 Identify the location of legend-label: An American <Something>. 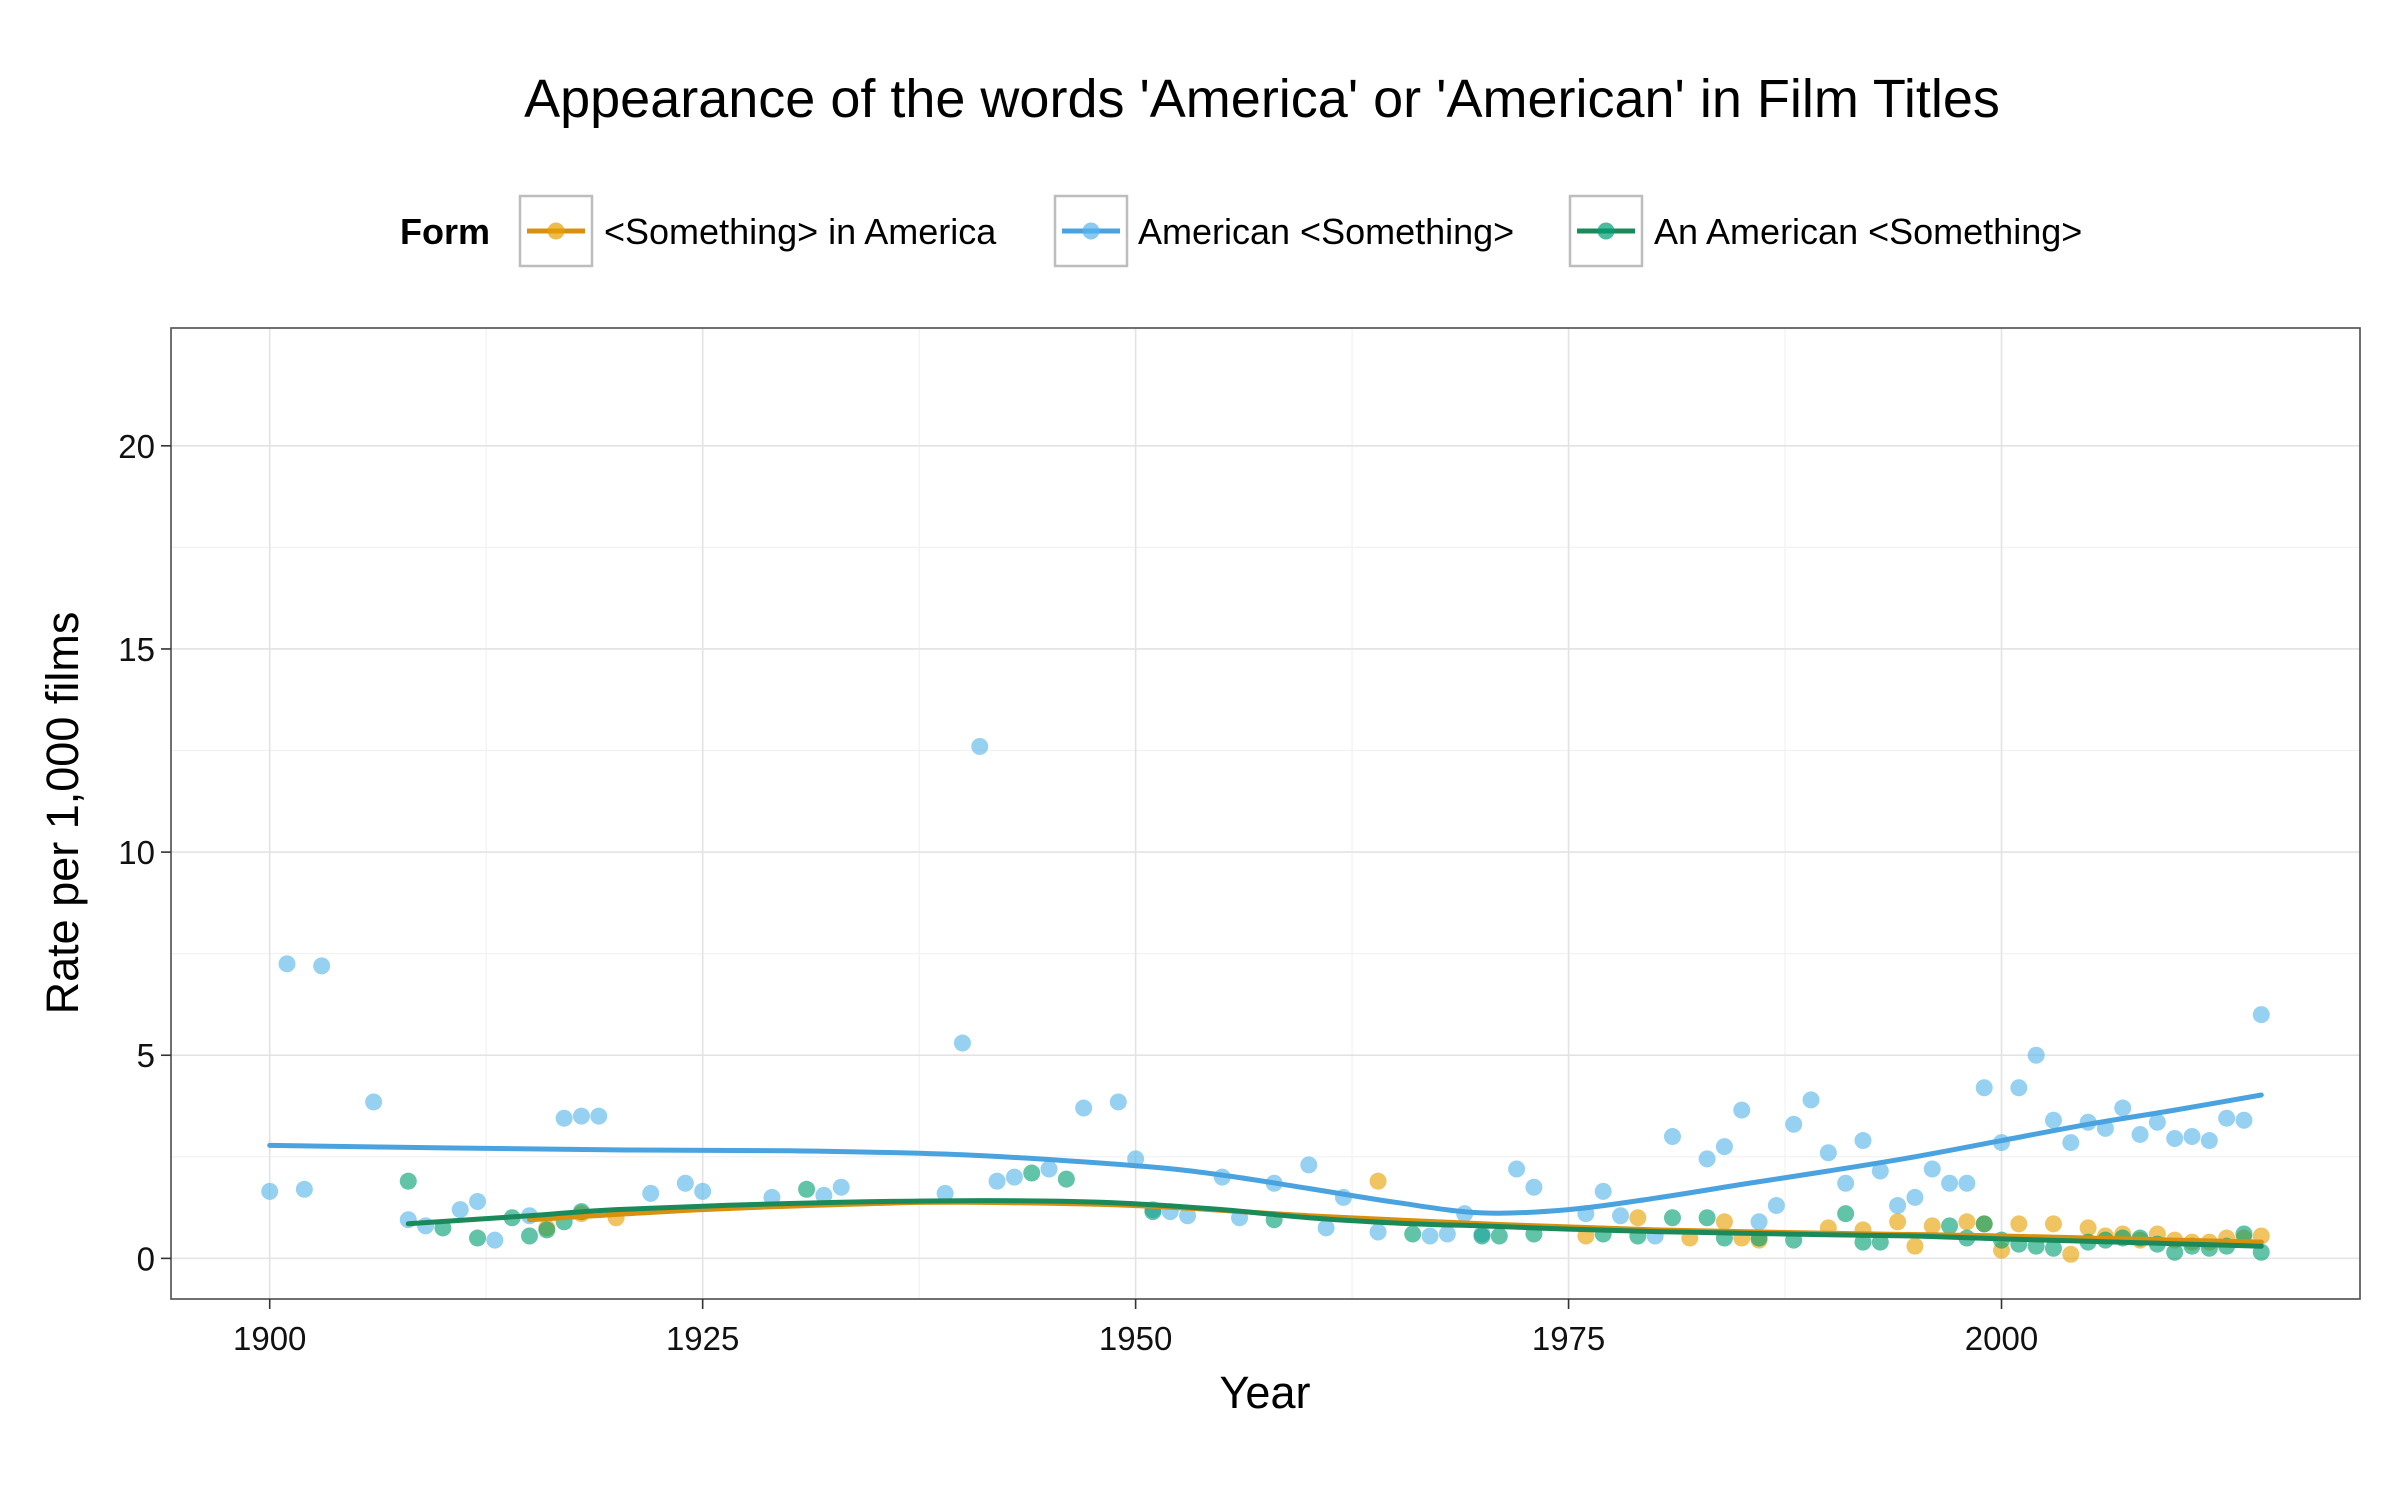
(1868, 231).